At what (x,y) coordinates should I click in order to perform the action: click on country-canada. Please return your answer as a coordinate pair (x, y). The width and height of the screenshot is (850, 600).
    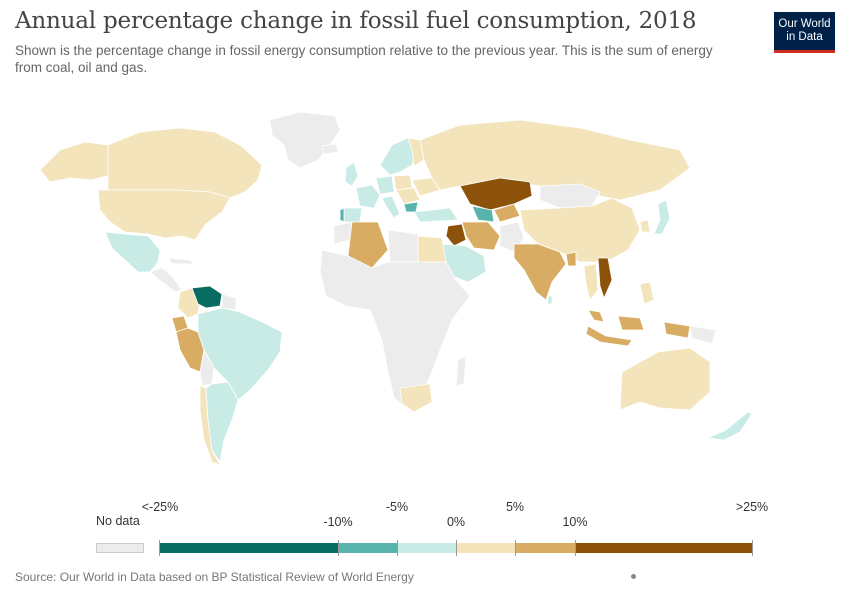
    Looking at the image, I should click on (185, 163).